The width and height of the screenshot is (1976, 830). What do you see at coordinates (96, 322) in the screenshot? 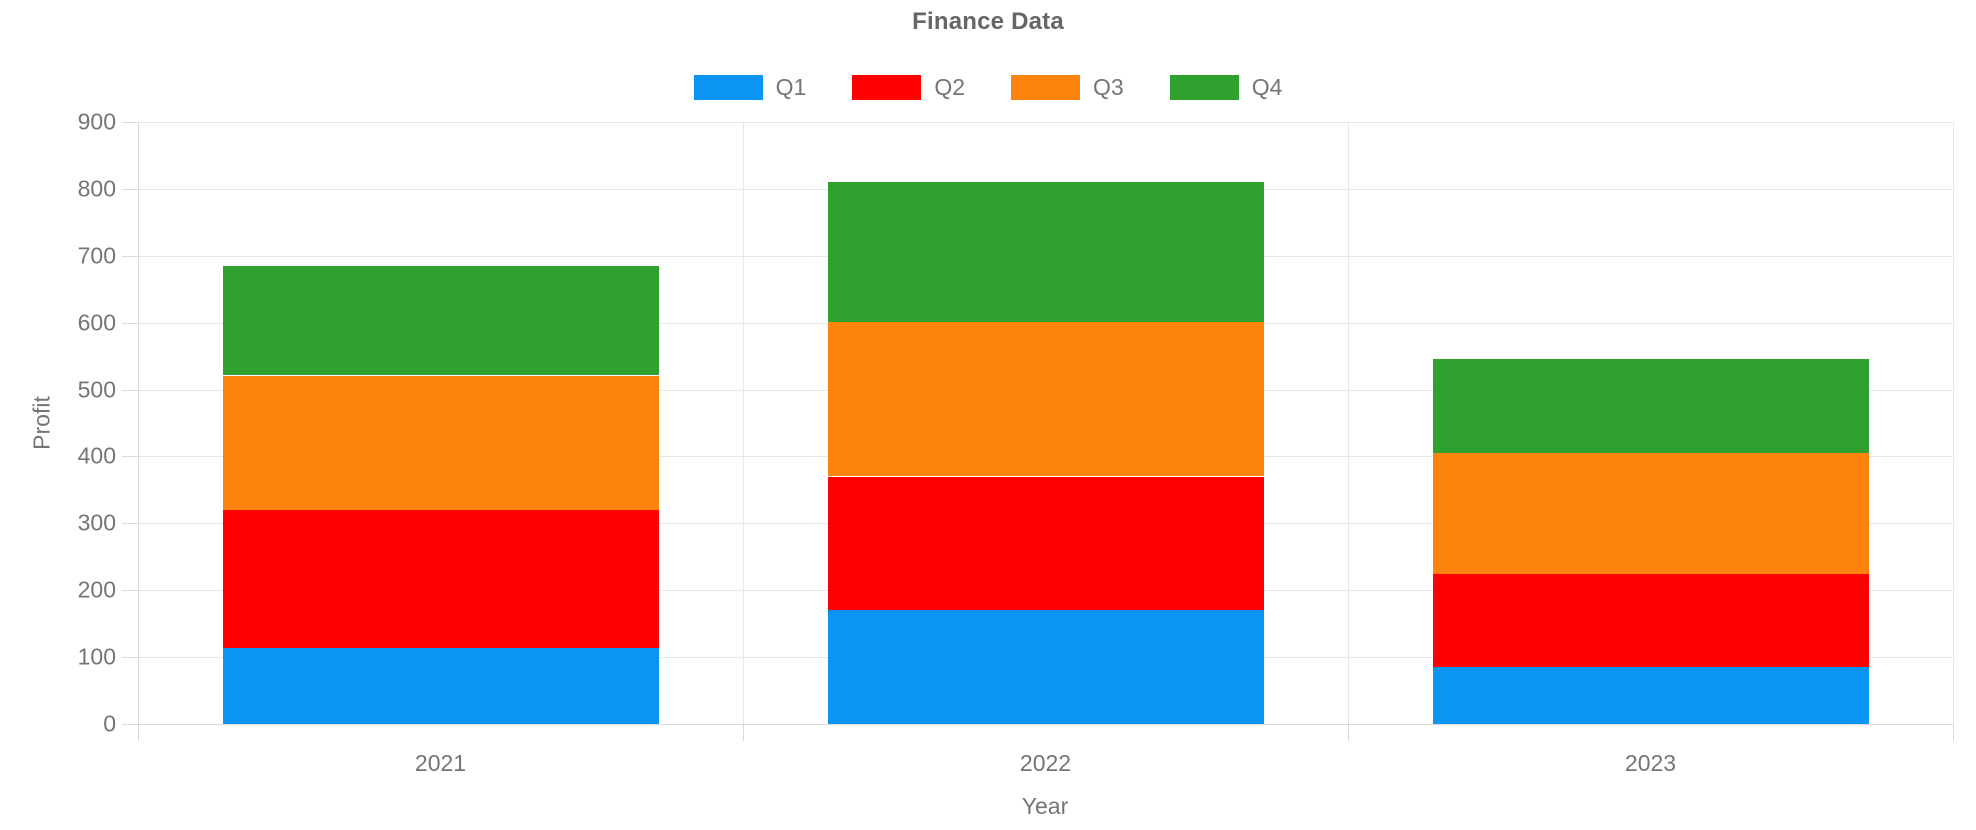
I see `y-tick-label-600: 600` at bounding box center [96, 322].